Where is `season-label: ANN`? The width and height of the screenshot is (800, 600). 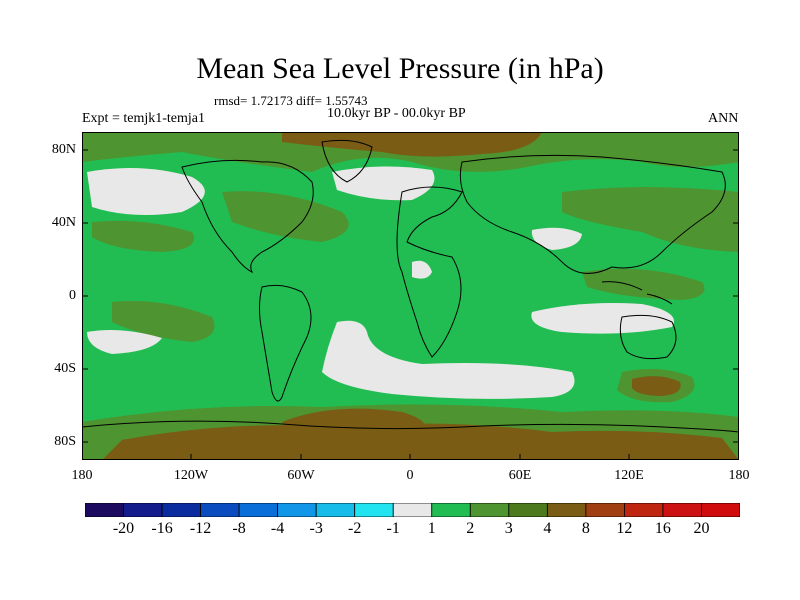
season-label: ANN is located at coordinates (723, 118).